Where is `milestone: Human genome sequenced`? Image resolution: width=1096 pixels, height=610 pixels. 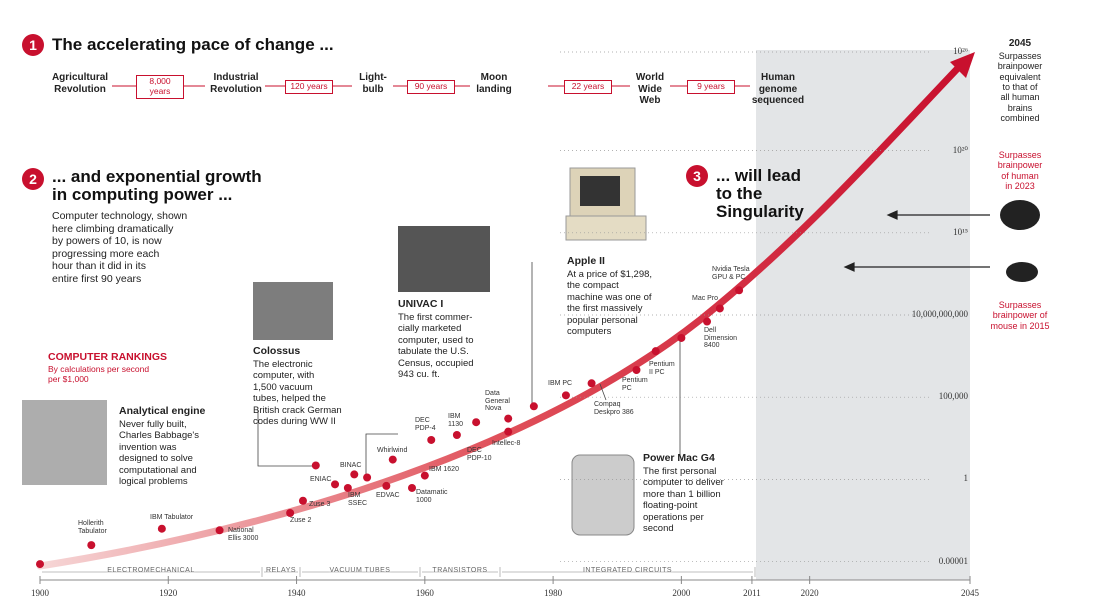 milestone: Human genome sequenced is located at coordinates (778, 89).